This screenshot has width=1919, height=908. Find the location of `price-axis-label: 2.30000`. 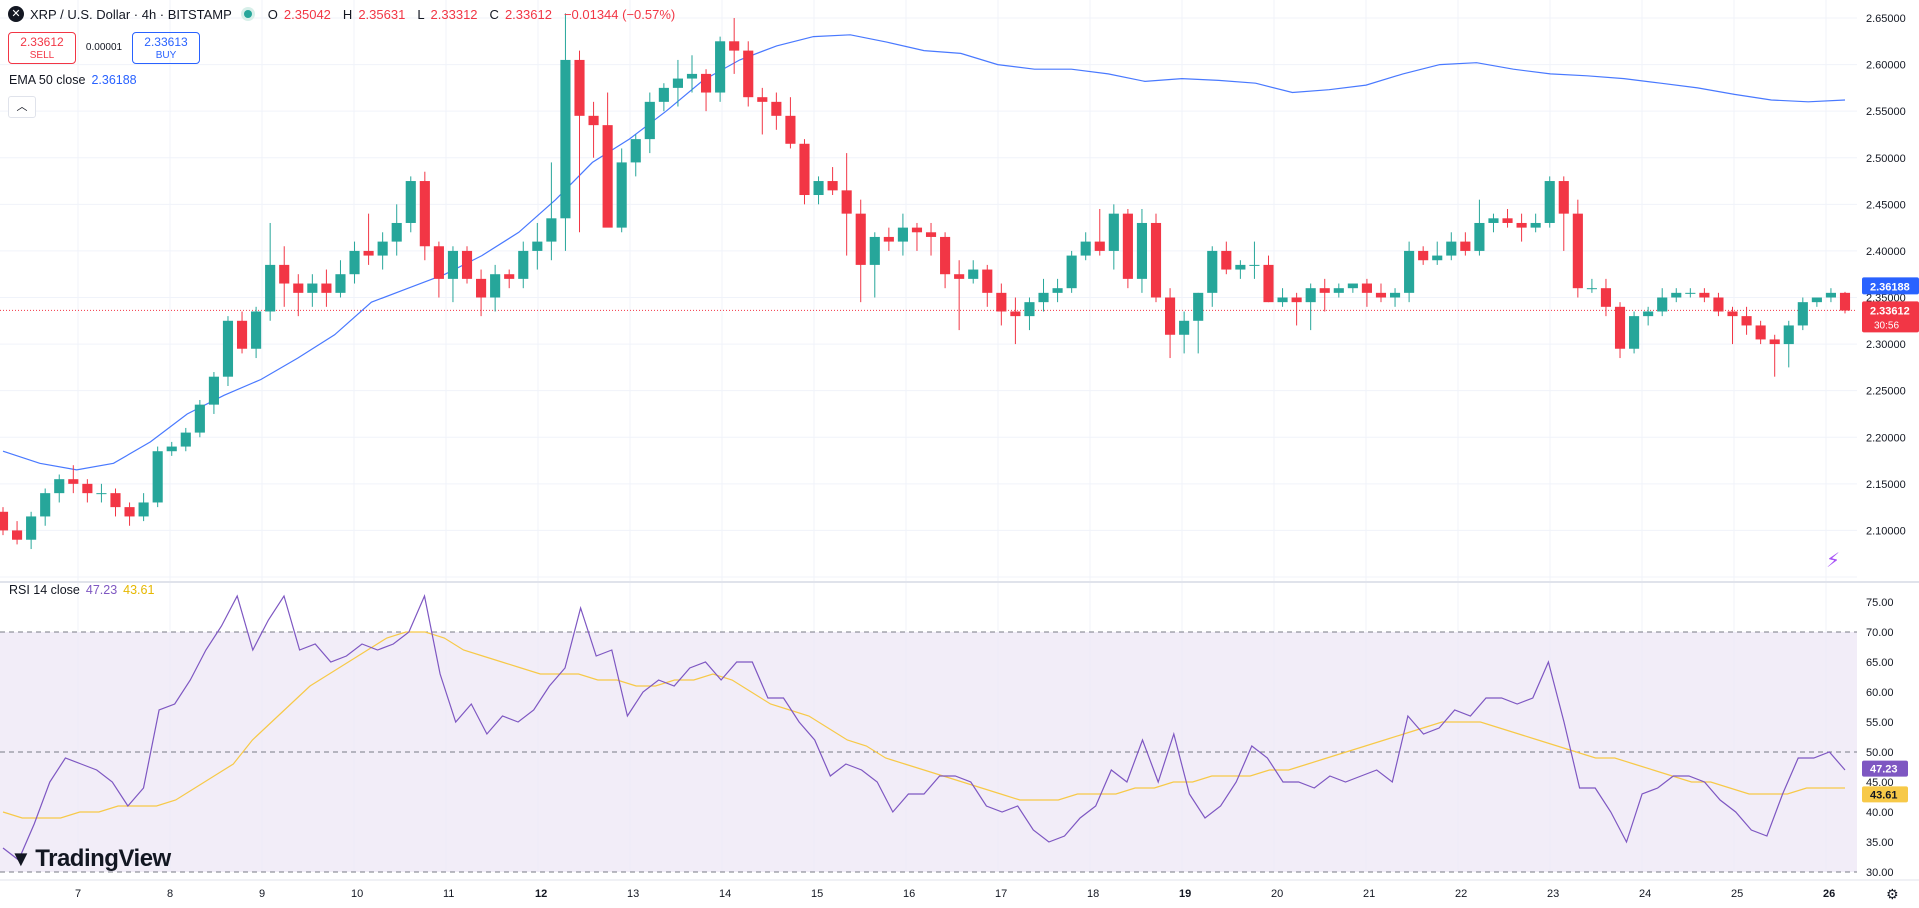

price-axis-label: 2.30000 is located at coordinates (1886, 345).